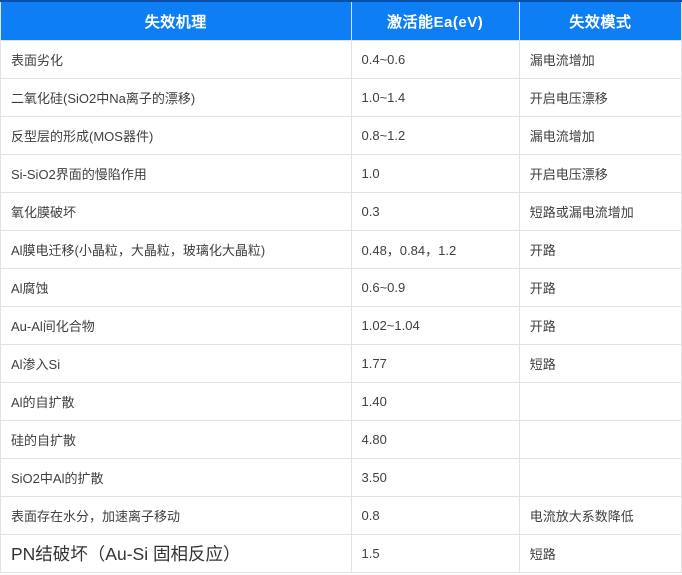  What do you see at coordinates (175, 97) in the screenshot?
I see `cell-mechanism: 二氧化硅(SiO2中Na离子的漂移)` at bounding box center [175, 97].